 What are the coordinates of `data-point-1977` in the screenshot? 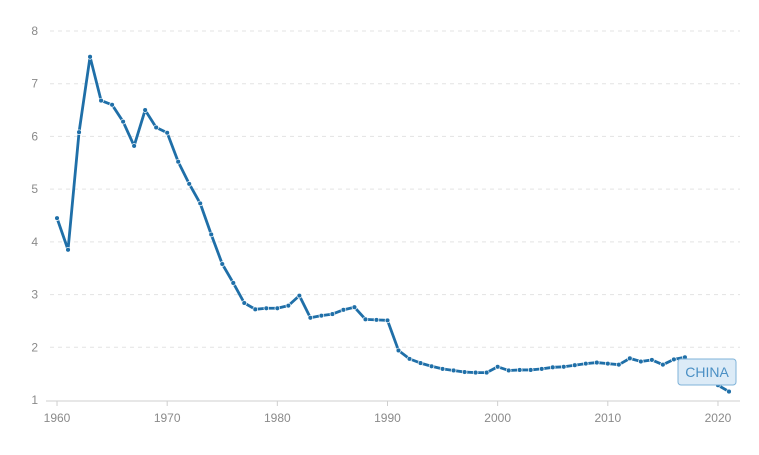 It's located at (244, 303).